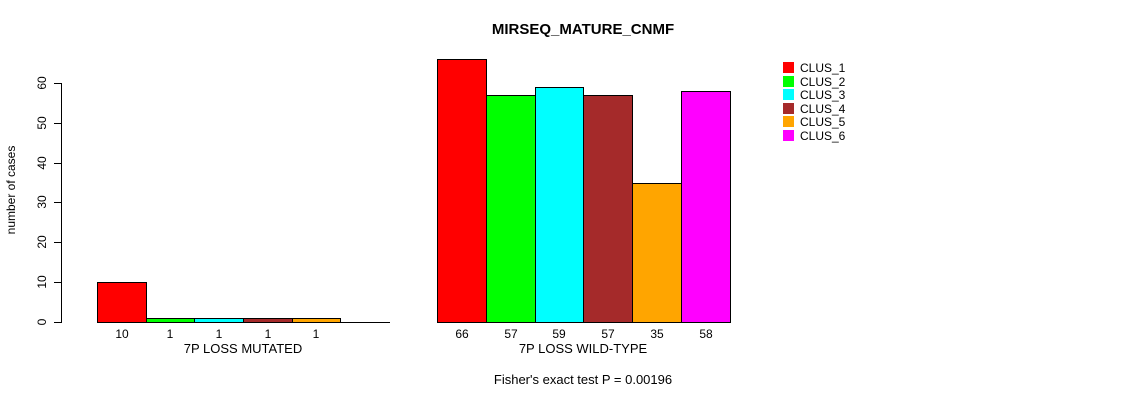  Describe the element at coordinates (559, 334) in the screenshot. I see `bar-value-label: 59` at that location.